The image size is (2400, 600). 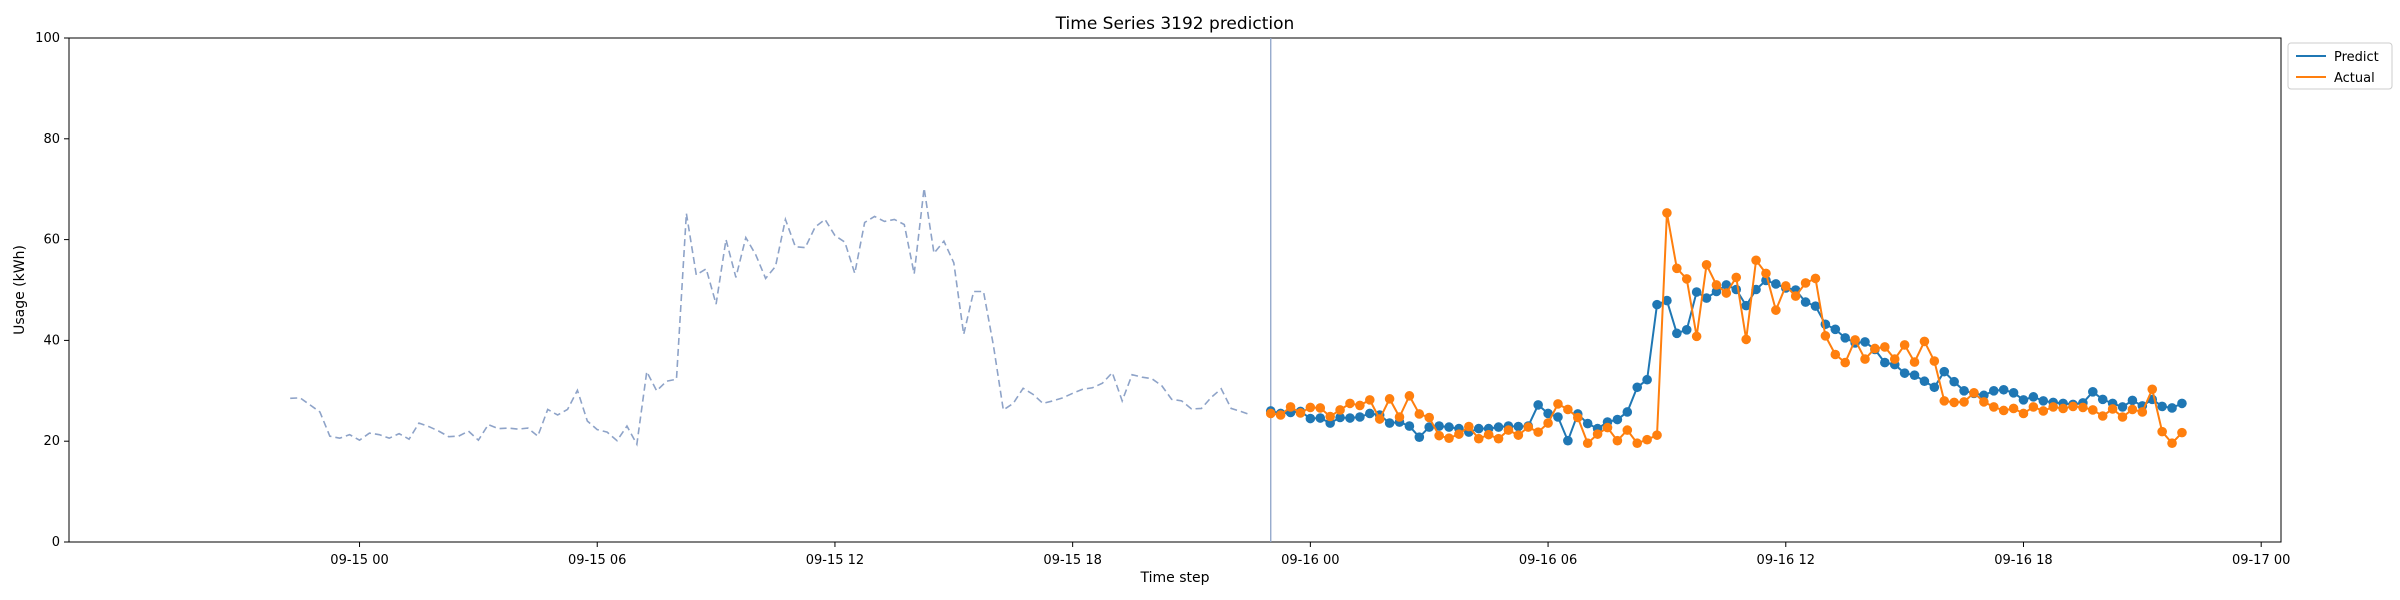 I want to click on x-tick-label: 09-15 18, so click(x=1072, y=560).